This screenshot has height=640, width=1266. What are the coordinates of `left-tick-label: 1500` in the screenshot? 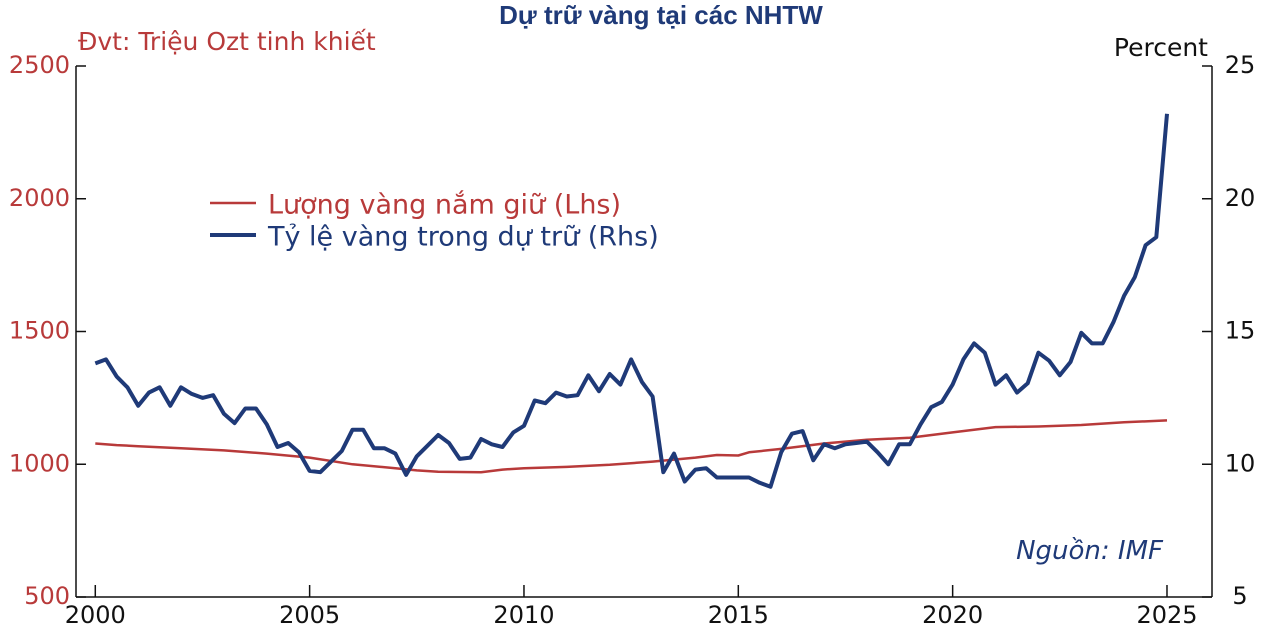 It's located at (39, 331).